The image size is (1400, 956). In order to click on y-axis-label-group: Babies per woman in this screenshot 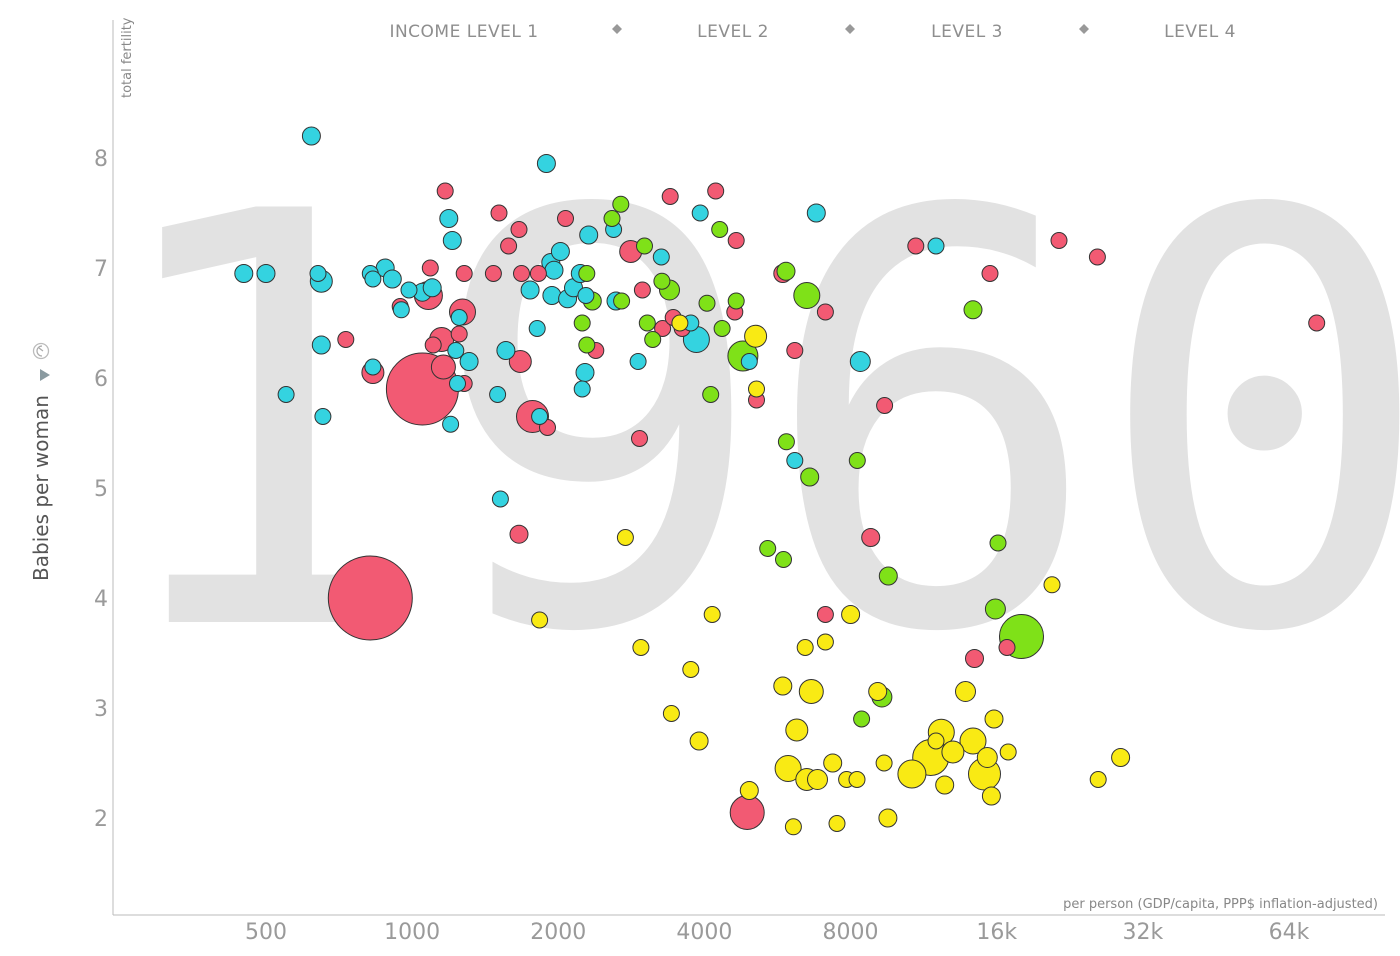, I will do `click(41, 461)`.